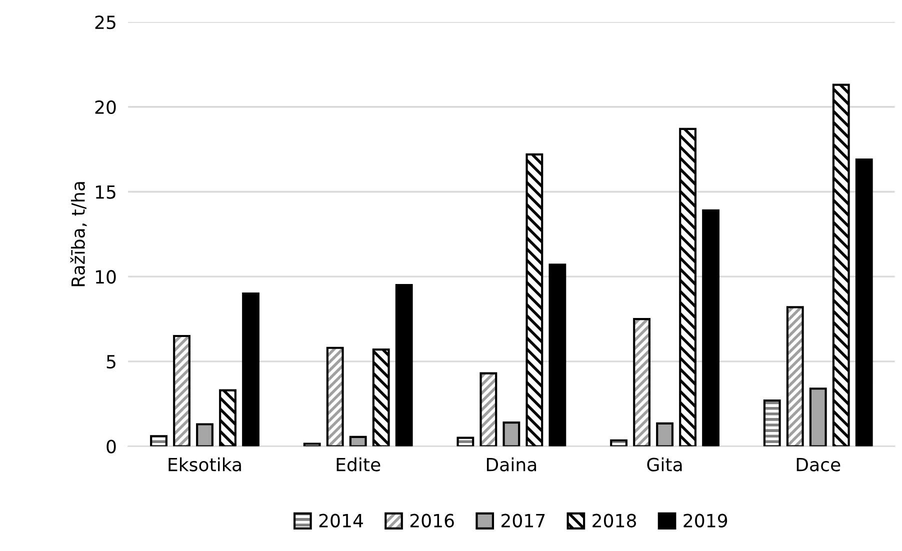  I want to click on y-tick-label: 20, so click(105, 107).